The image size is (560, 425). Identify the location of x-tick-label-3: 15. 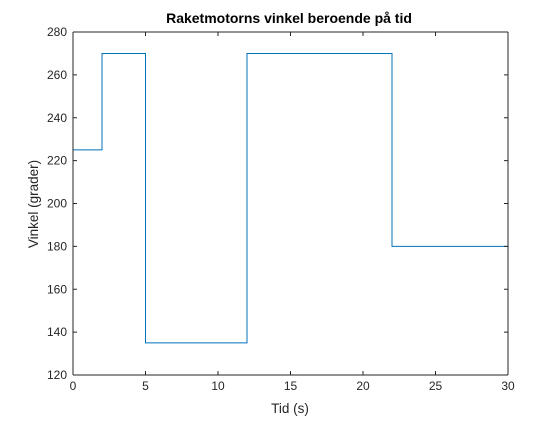
(291, 386).